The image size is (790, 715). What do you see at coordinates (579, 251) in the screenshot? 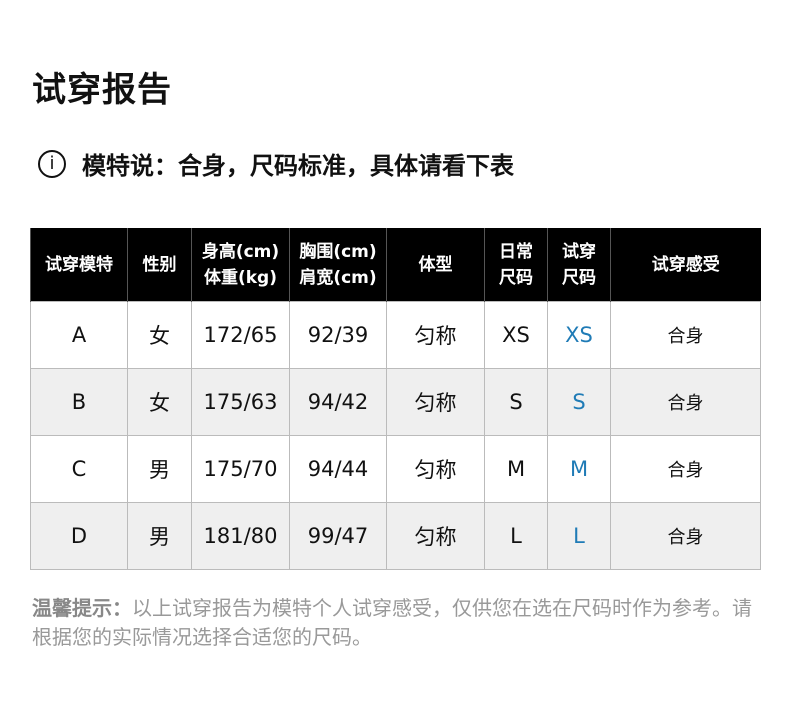
I see `column-header-line: 试穿` at bounding box center [579, 251].